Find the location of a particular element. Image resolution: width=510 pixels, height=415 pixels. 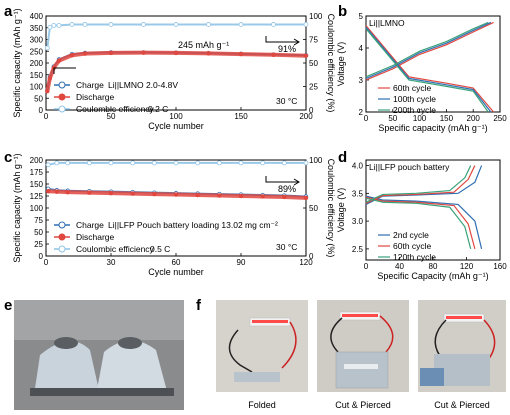

d-curve-1-charge is located at coordinates (420, 184).